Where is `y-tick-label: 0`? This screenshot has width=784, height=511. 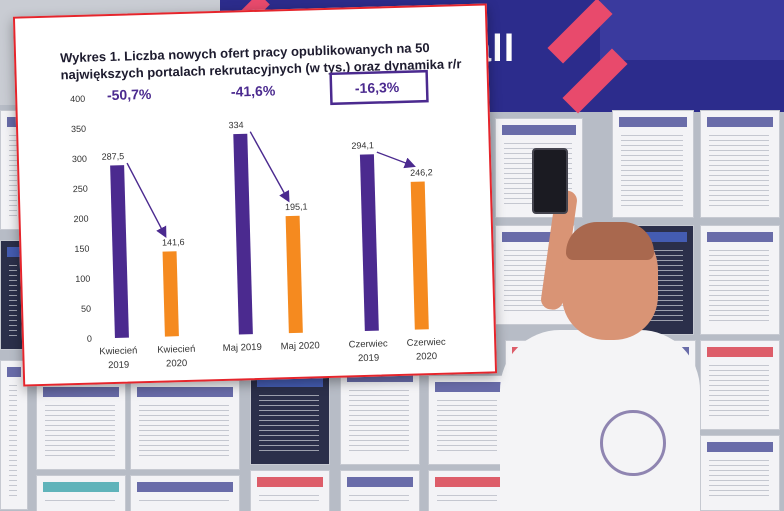
y-tick-label: 0 is located at coordinates (89, 339).